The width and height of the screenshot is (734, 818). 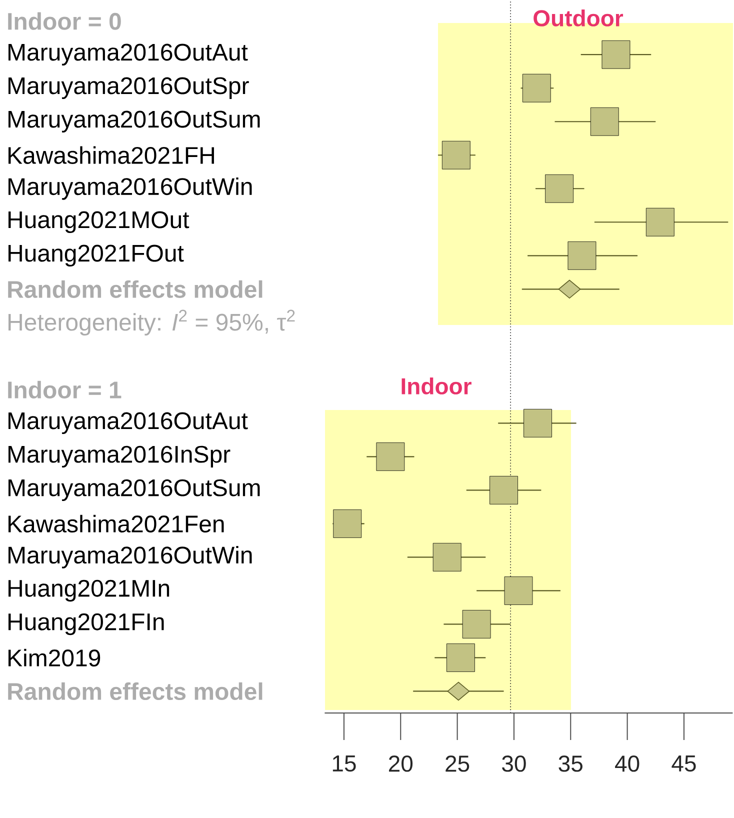 I want to click on y-tick-label: Huang2021MOut, so click(x=99, y=222).